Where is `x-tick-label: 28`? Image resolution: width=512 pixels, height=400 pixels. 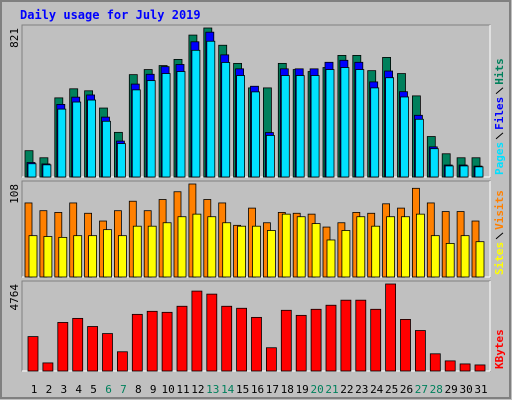
x-tick-label: 28 is located at coordinates (436, 389).